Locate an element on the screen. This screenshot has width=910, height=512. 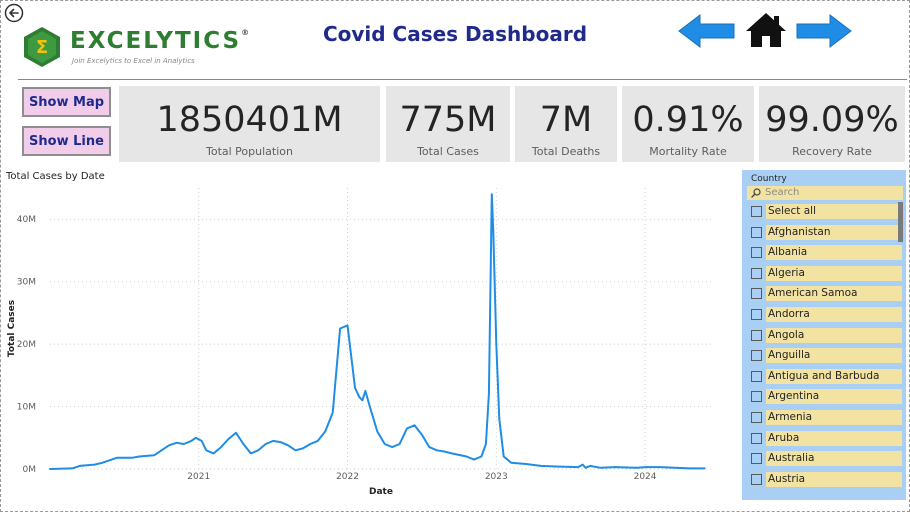
slicer-item: Austria is located at coordinates (826, 481).